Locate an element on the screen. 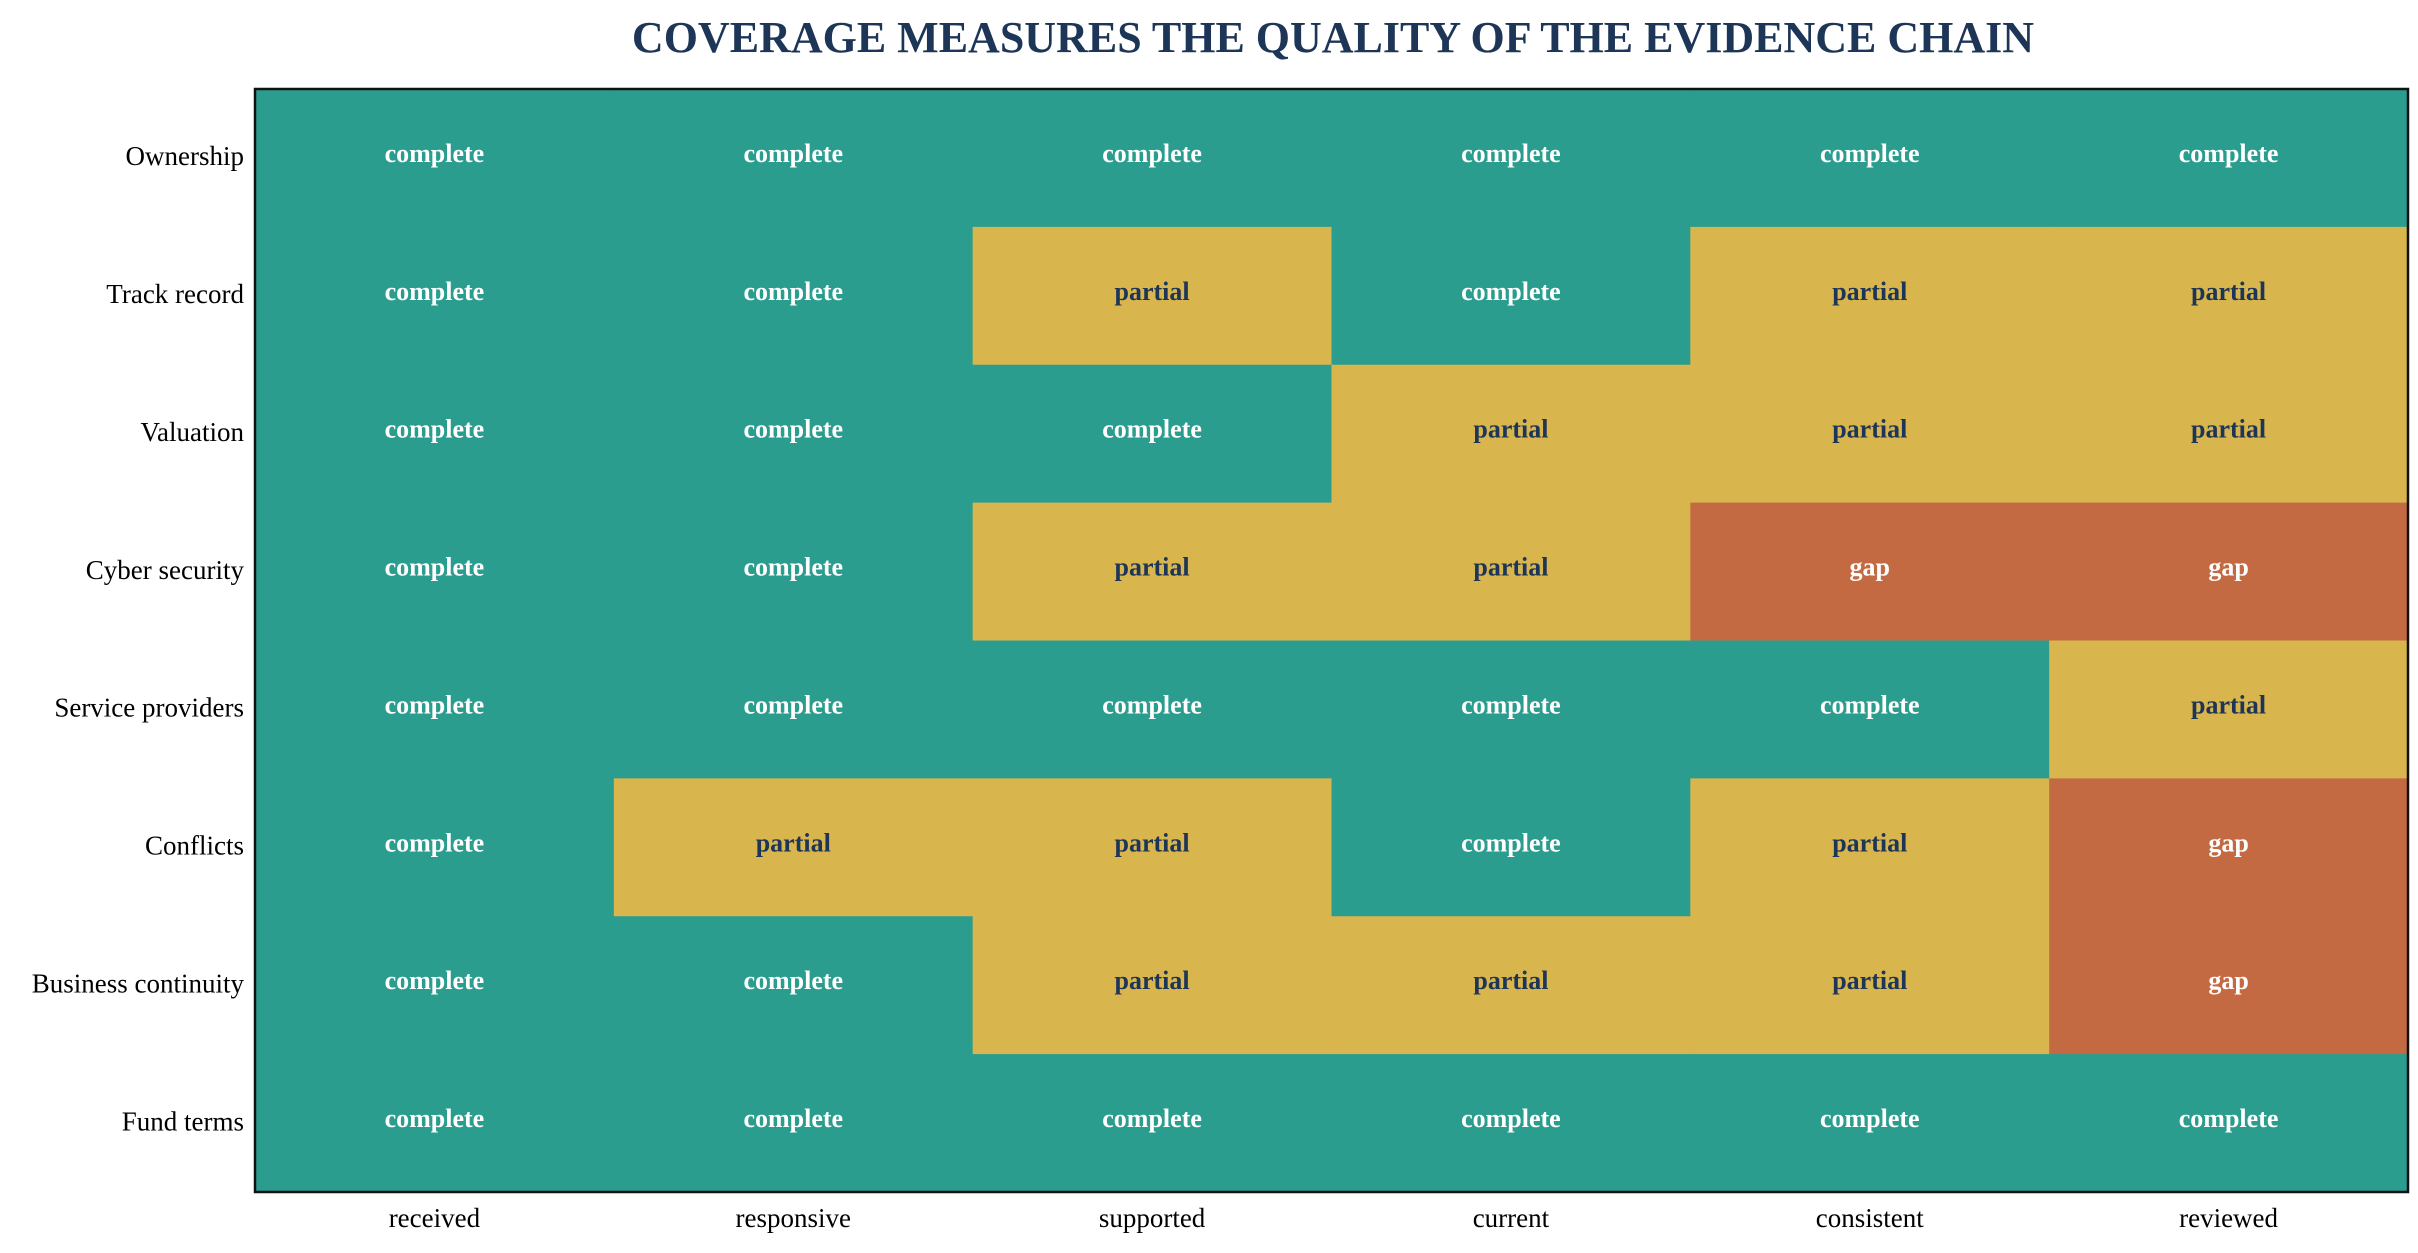 The height and width of the screenshot is (1253, 2418). row-label: Business continuity is located at coordinates (138, 983).